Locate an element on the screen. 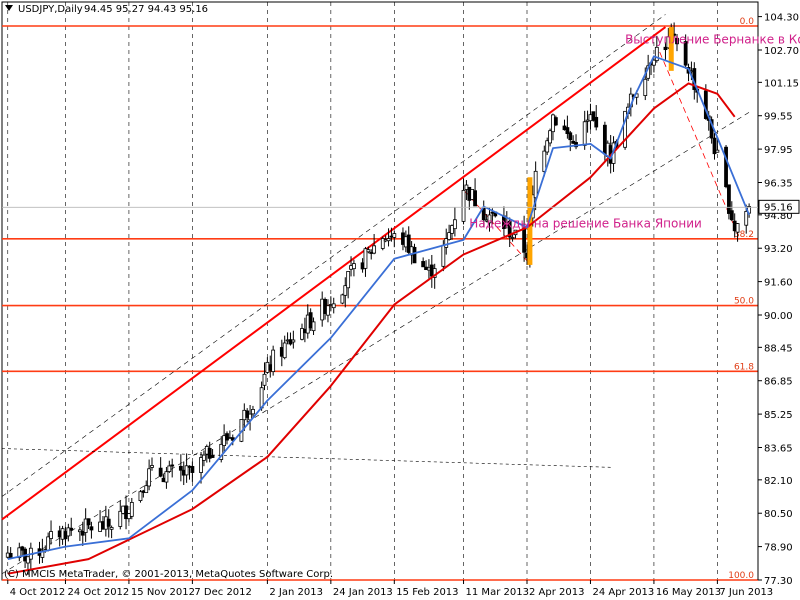 The image size is (800, 600). x-tick-label: 7 Dec 2012 is located at coordinates (223, 592).